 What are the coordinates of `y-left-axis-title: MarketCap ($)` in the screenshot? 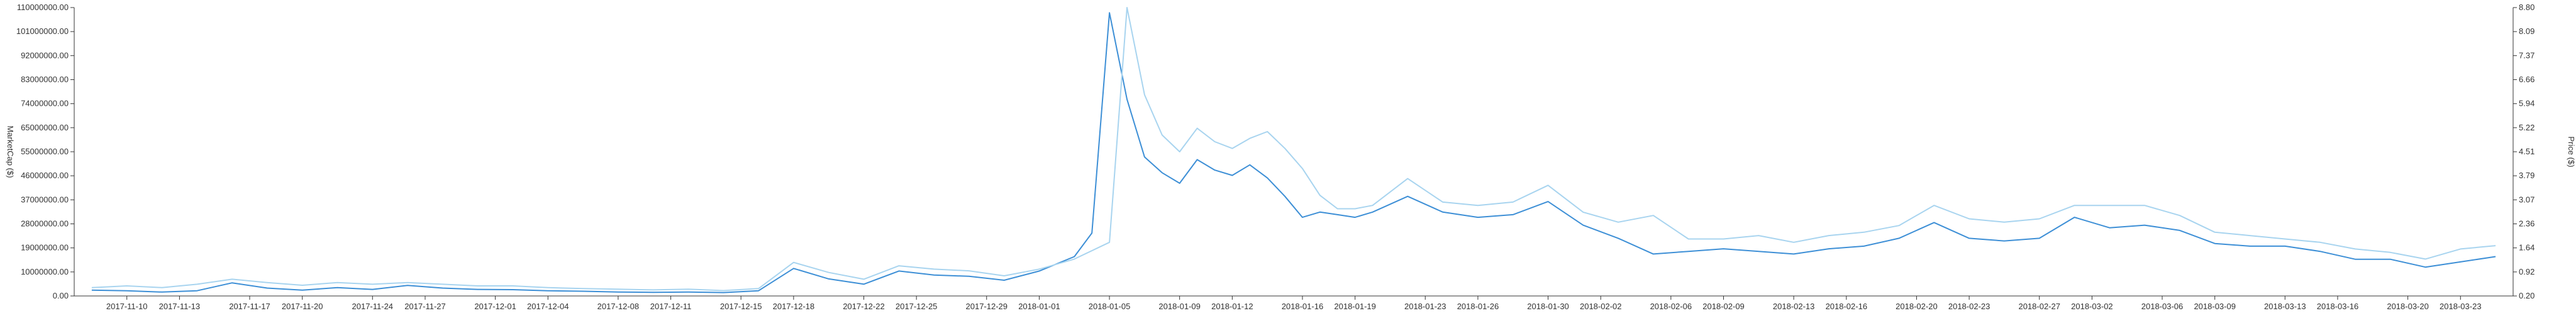 It's located at (10, 151).